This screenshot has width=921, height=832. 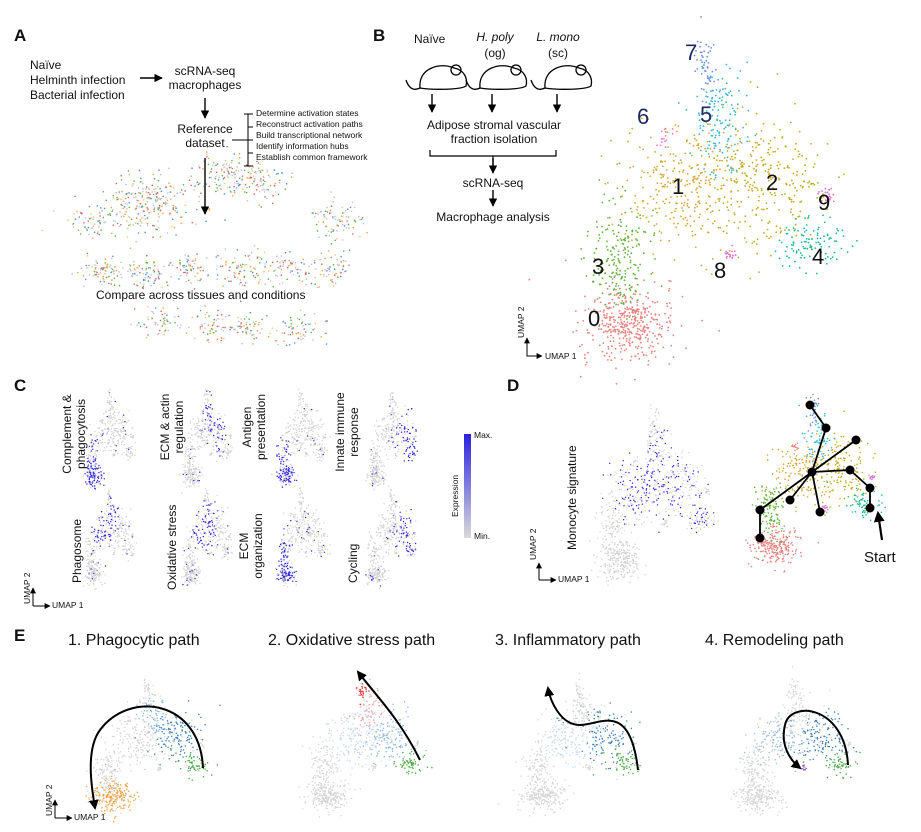 What do you see at coordinates (77, 550) in the screenshot?
I see `signature-phagosome: Phagosome` at bounding box center [77, 550].